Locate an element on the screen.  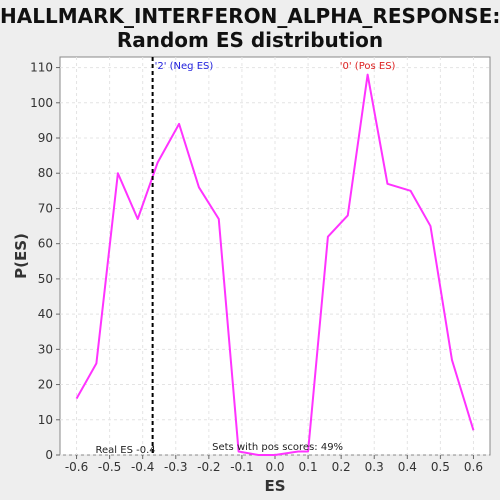
chart-title-line1: HALLMARK_INTERFERON_ALPHA_RESPONSE: is located at coordinates (250, 16).